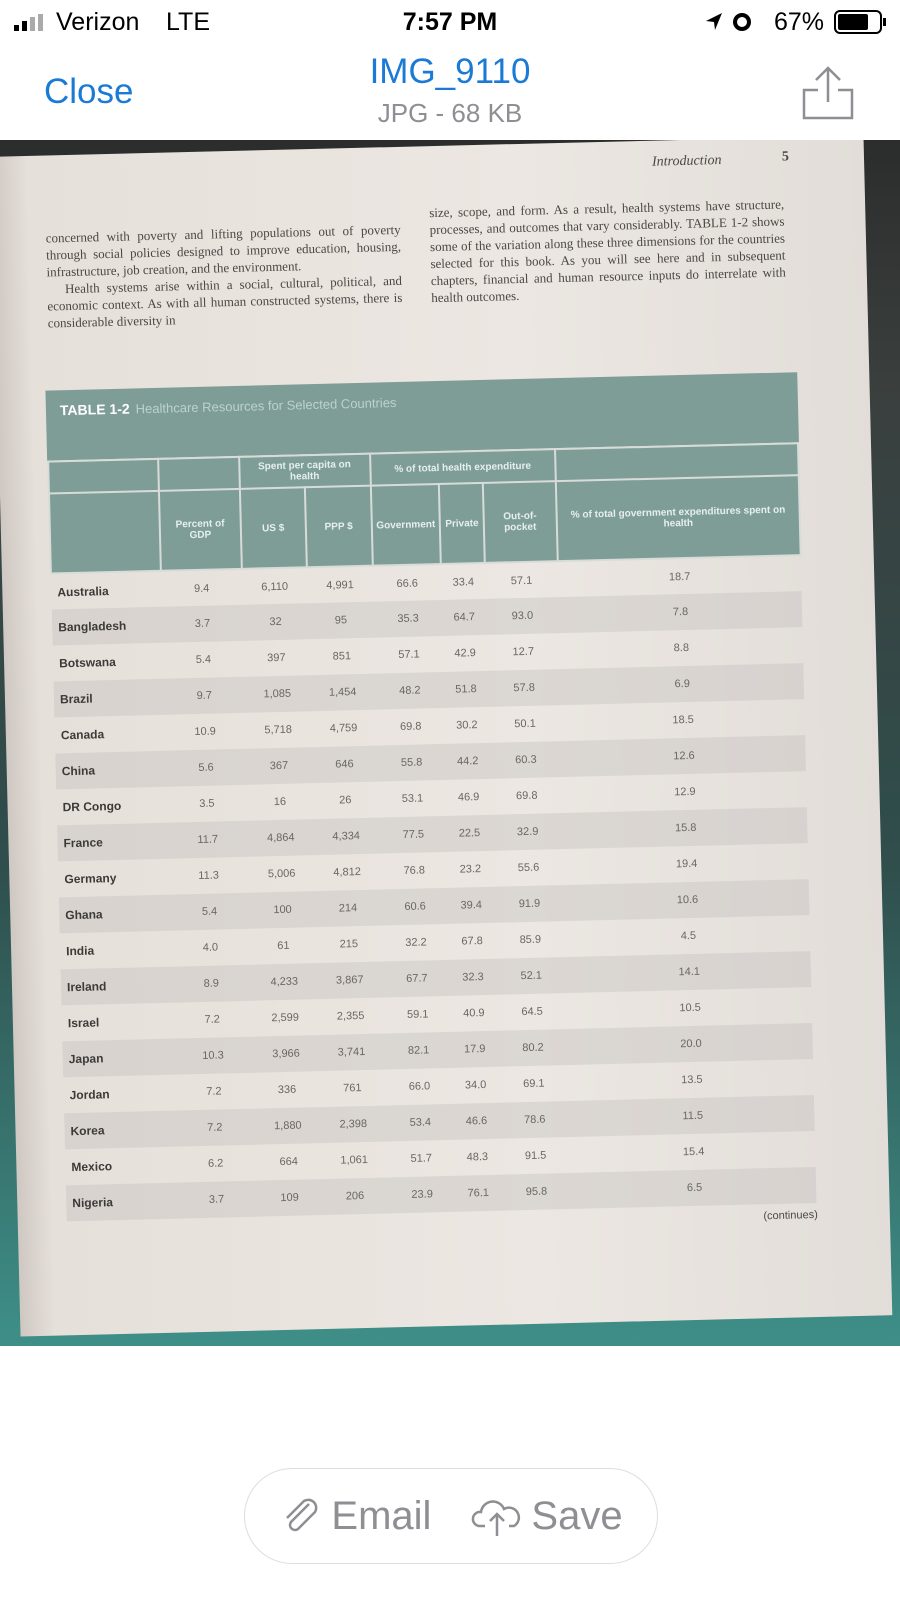  What do you see at coordinates (210, 947) in the screenshot?
I see `cell: 4.0` at bounding box center [210, 947].